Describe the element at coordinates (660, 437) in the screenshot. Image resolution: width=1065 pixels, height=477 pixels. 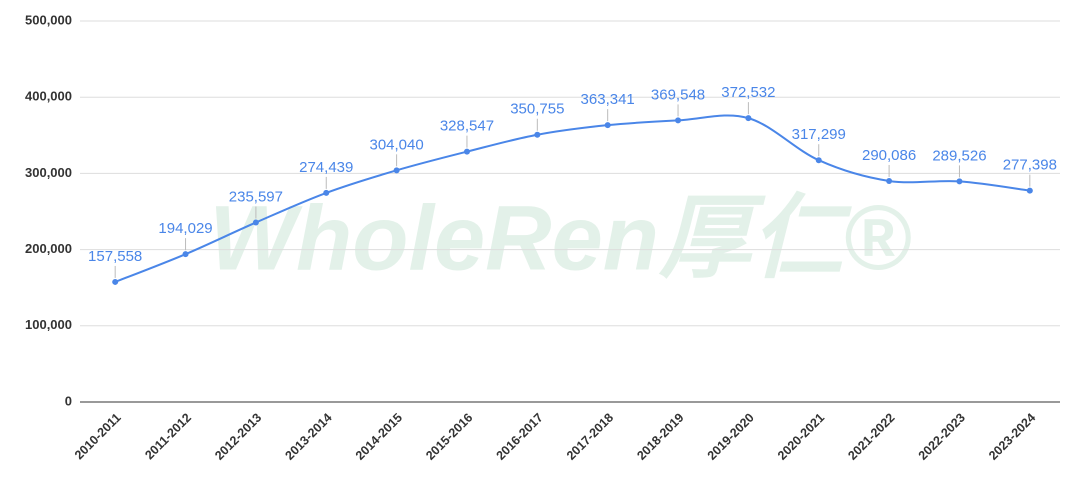
I see `x-tick-label: 2018-2019` at that location.